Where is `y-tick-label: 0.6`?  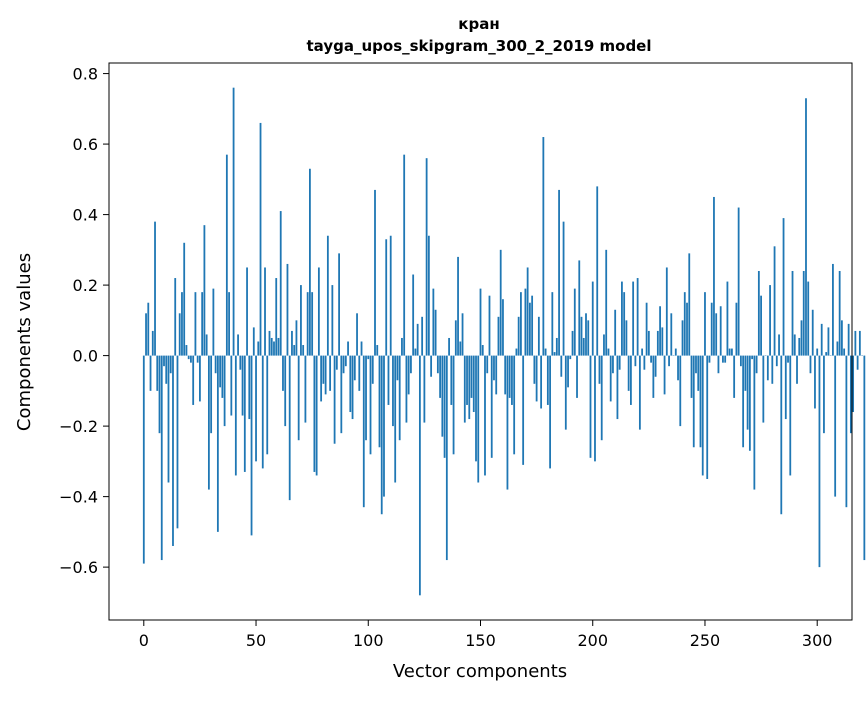 y-tick-label: 0.6 is located at coordinates (85, 144).